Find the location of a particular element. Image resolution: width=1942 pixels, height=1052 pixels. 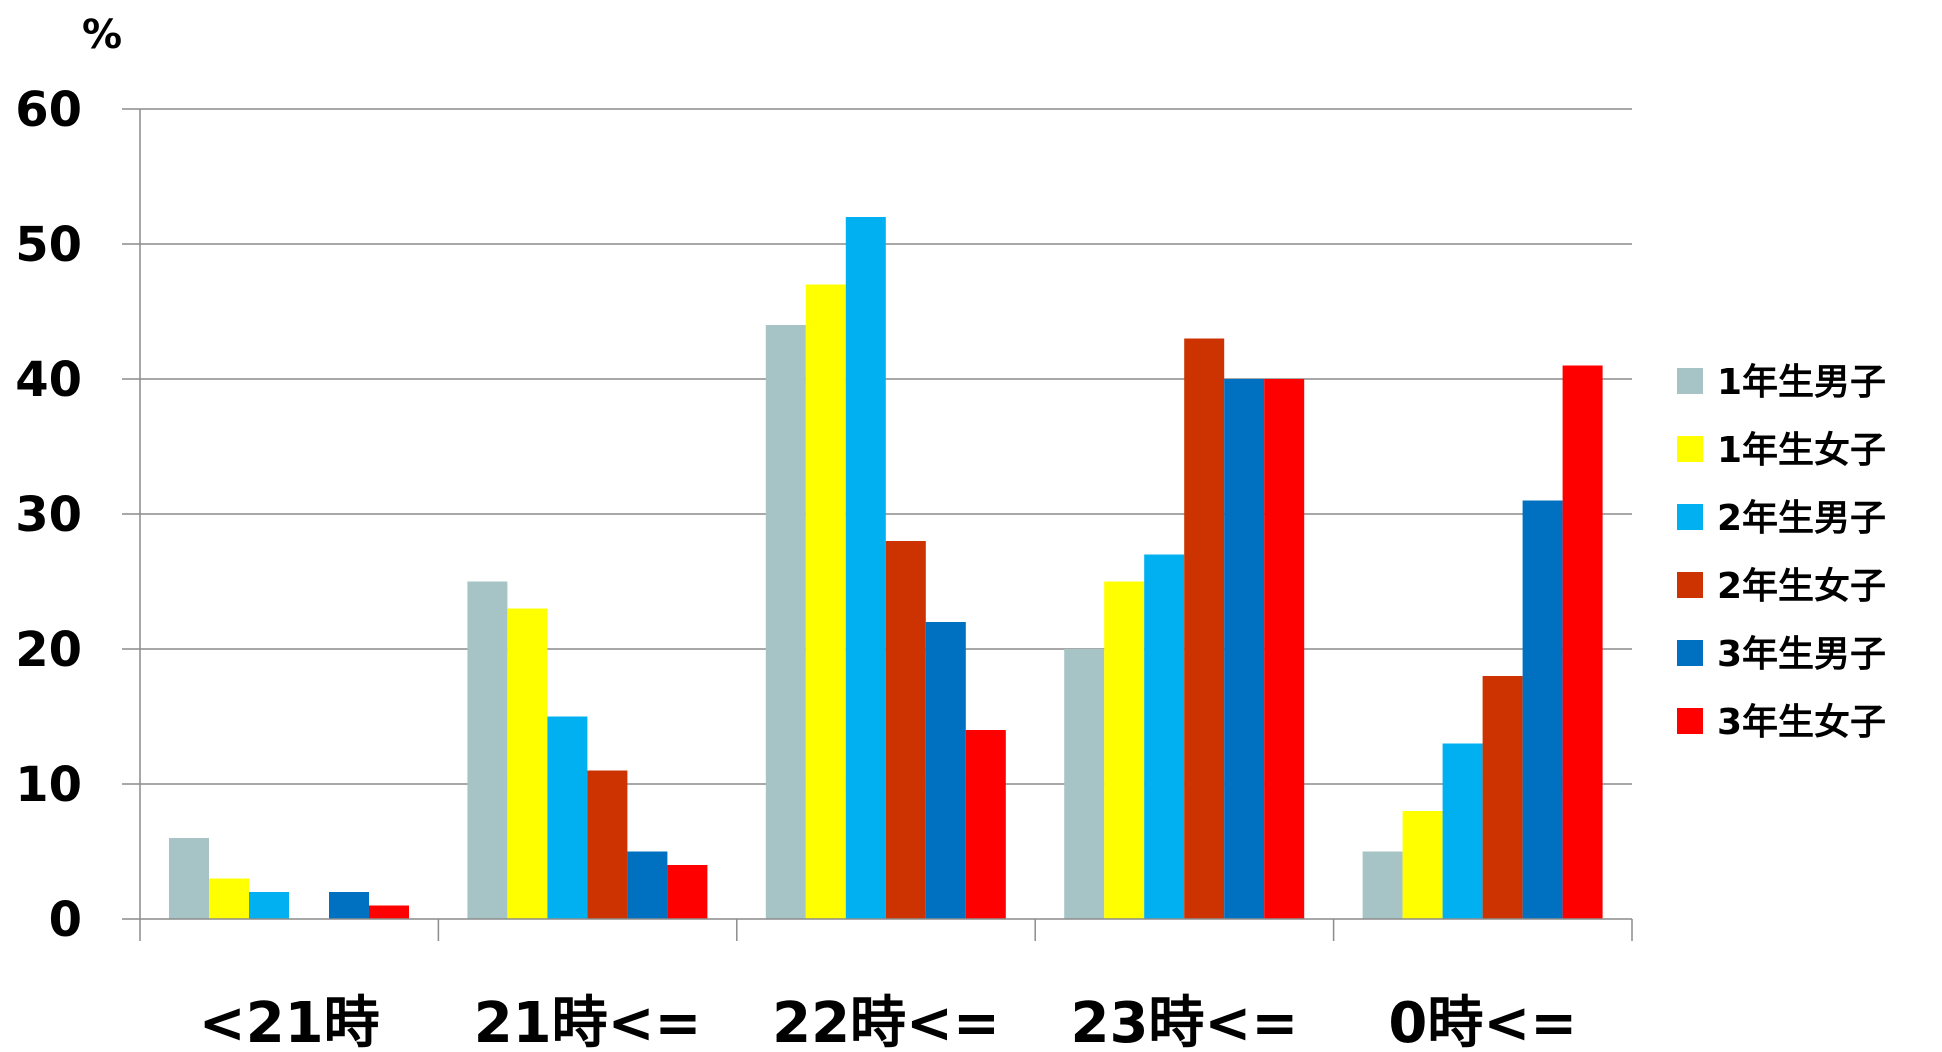

x-tick-label: 21時<= is located at coordinates (588, 1019).